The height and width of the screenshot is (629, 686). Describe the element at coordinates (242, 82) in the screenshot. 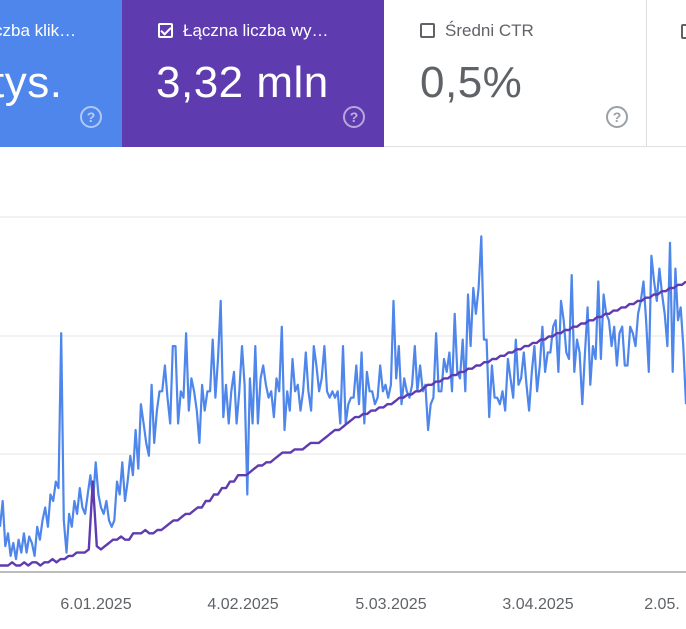

I see `metric-impressions-value: 3,32 mln` at that location.